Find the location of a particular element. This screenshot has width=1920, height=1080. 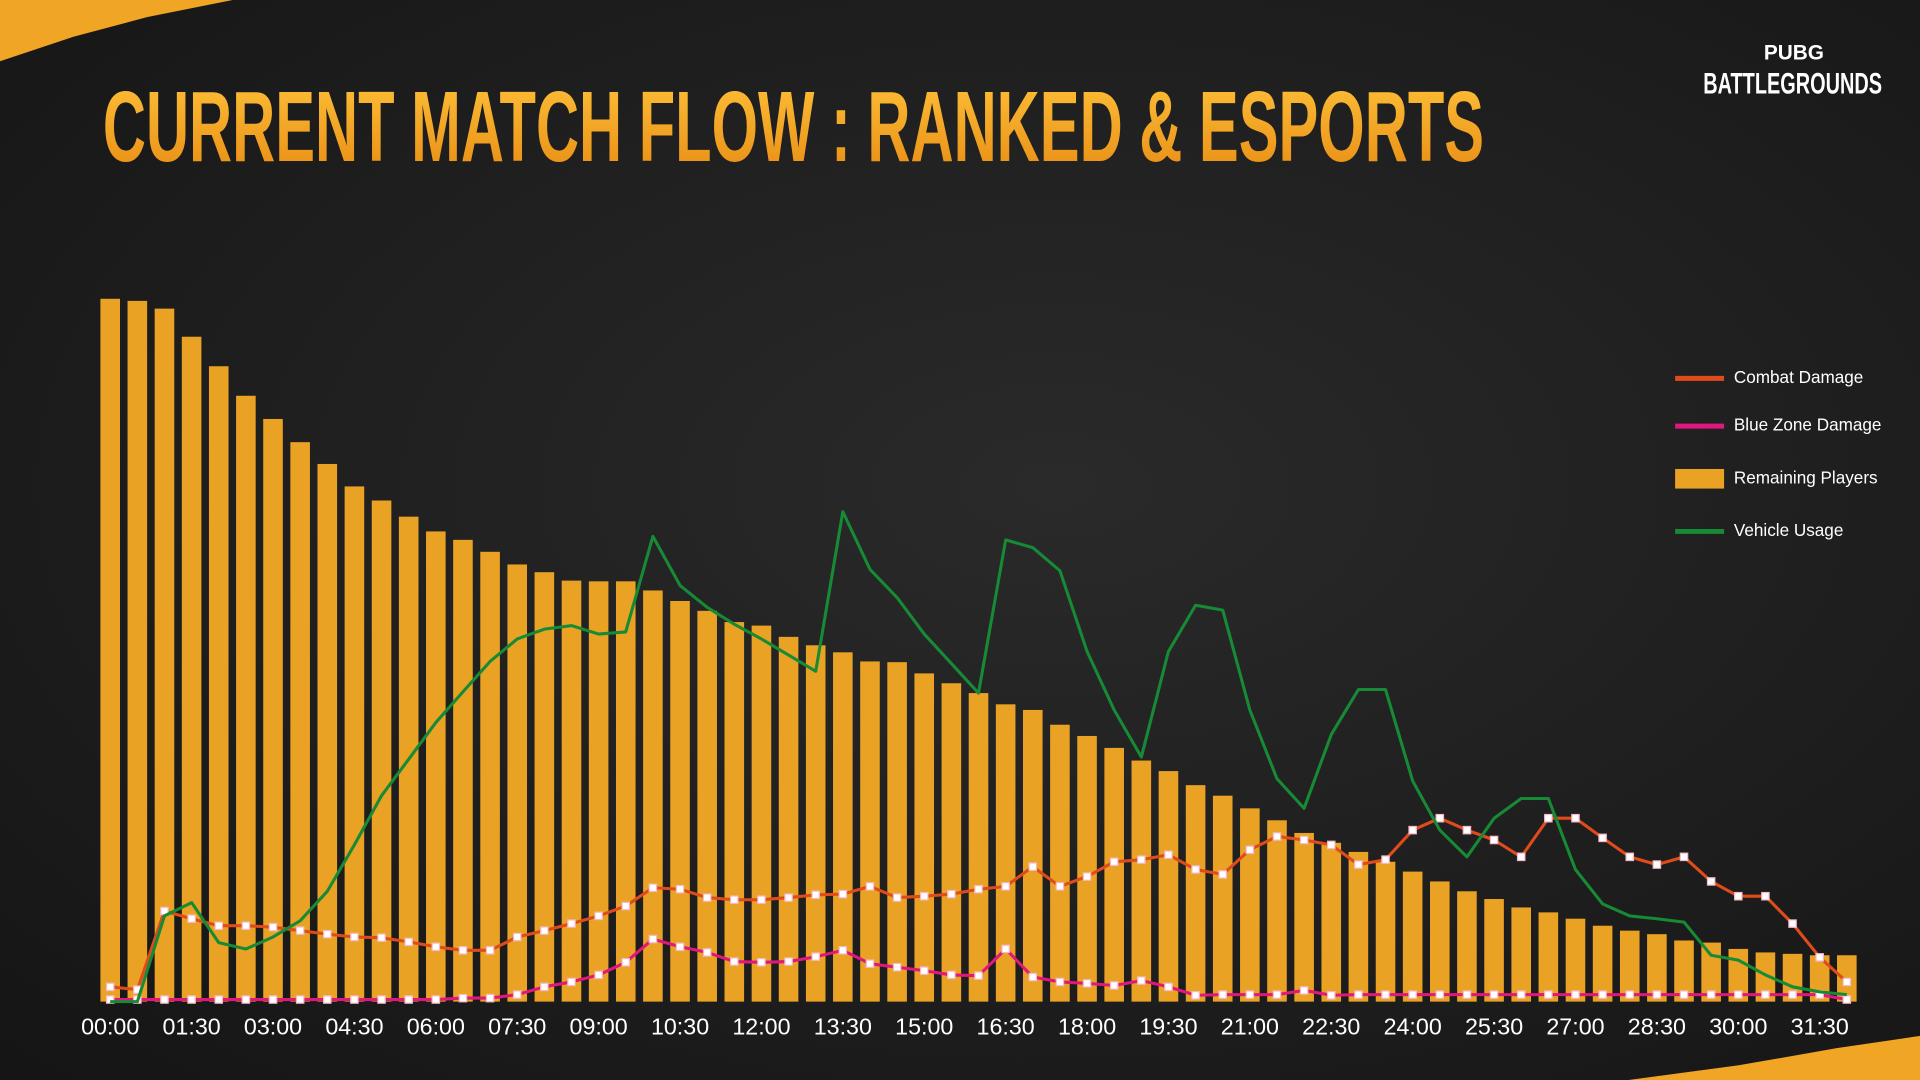

legend-label: Remaining Players is located at coordinates (1806, 477).